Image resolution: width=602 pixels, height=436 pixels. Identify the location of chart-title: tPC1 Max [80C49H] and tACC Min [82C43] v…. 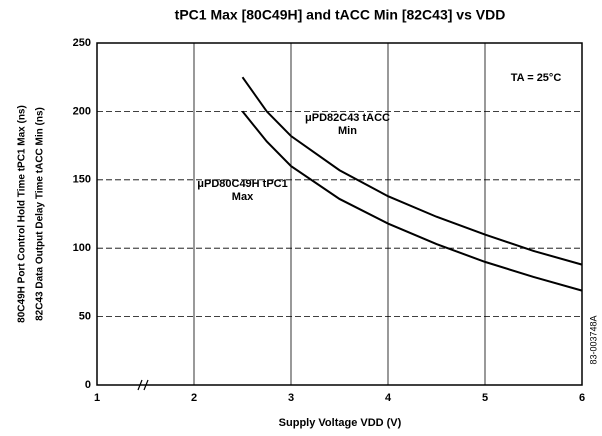
(340, 15).